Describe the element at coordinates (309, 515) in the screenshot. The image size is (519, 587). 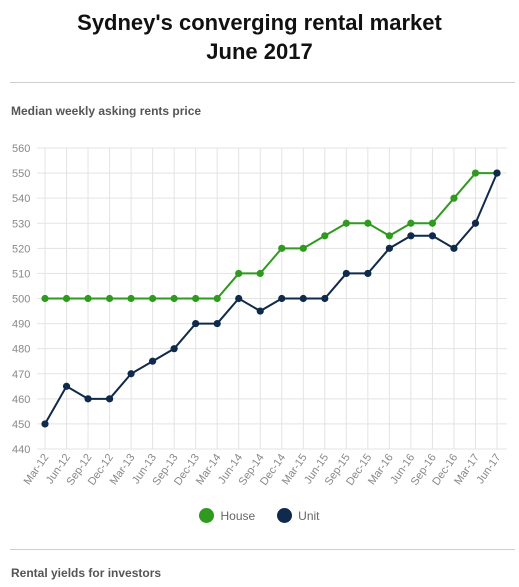
I see `legend-label-unit: Unit` at that location.